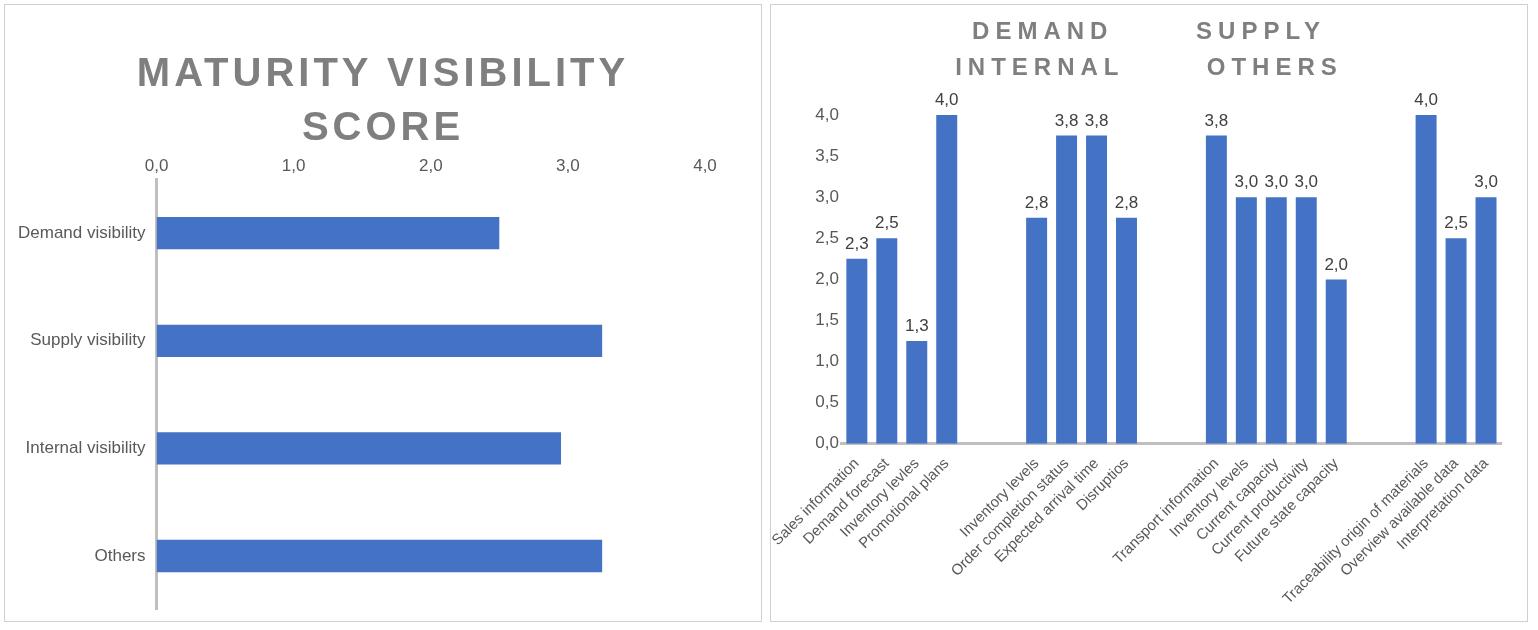 The image size is (1538, 630). Describe the element at coordinates (156, 165) in the screenshot. I see `x-tick-label: 0,0` at that location.